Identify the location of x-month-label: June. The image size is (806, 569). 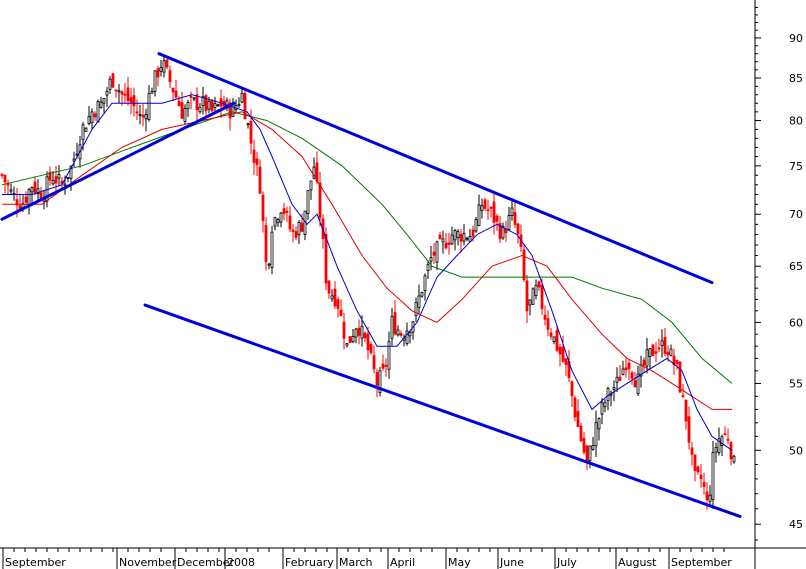
(511, 562).